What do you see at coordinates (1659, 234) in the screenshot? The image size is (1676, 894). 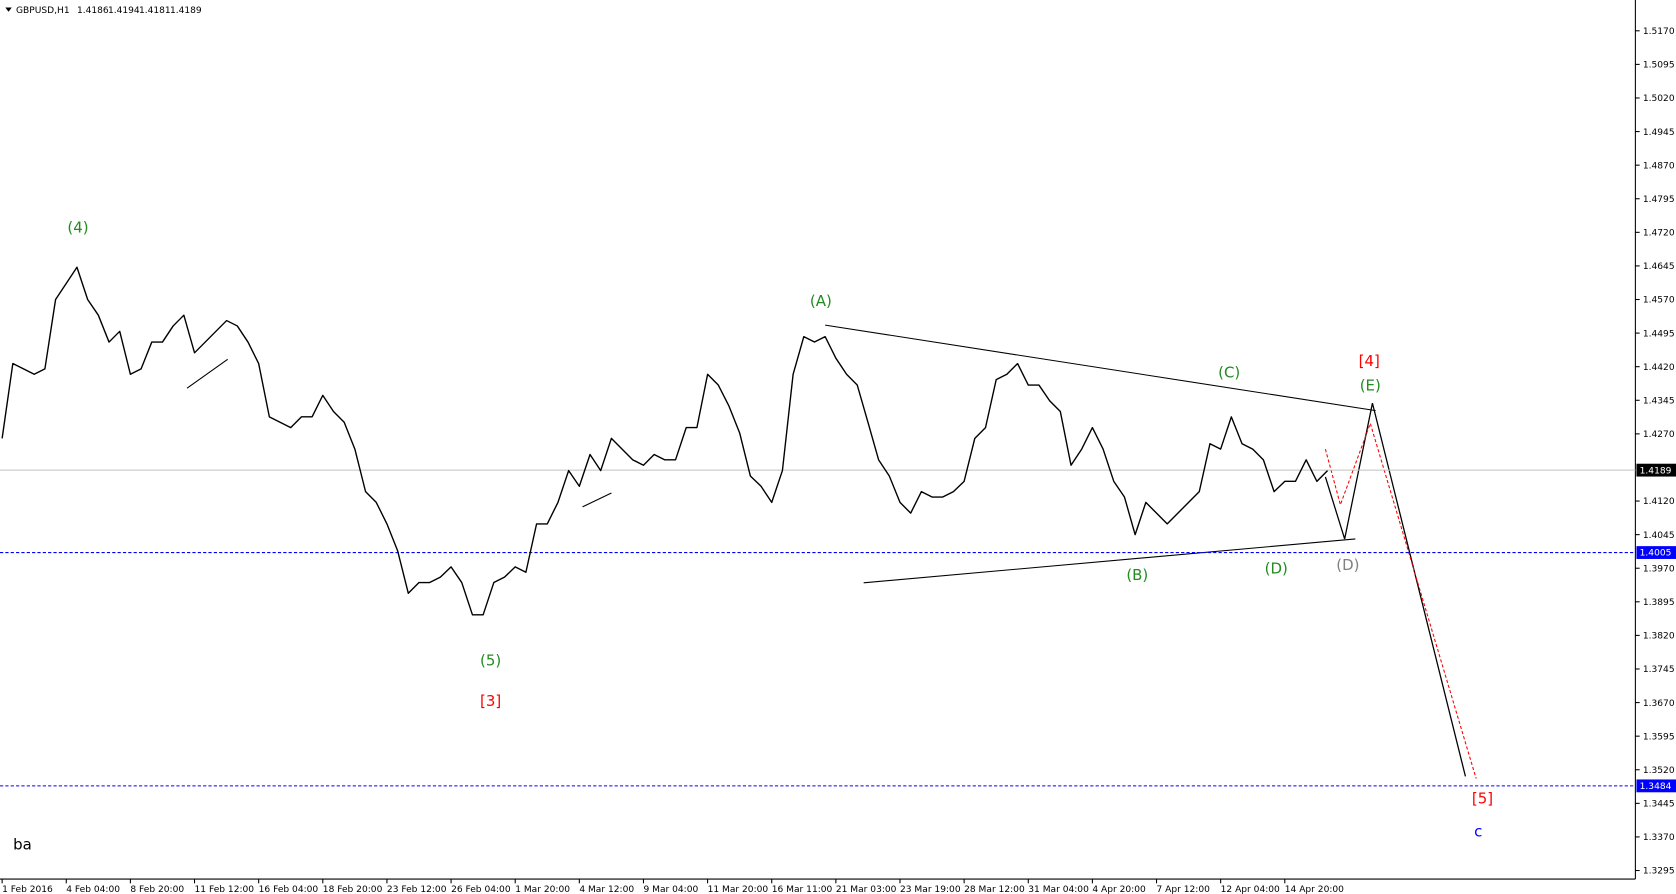 I see `y-tick-label: 1.4720` at bounding box center [1659, 234].